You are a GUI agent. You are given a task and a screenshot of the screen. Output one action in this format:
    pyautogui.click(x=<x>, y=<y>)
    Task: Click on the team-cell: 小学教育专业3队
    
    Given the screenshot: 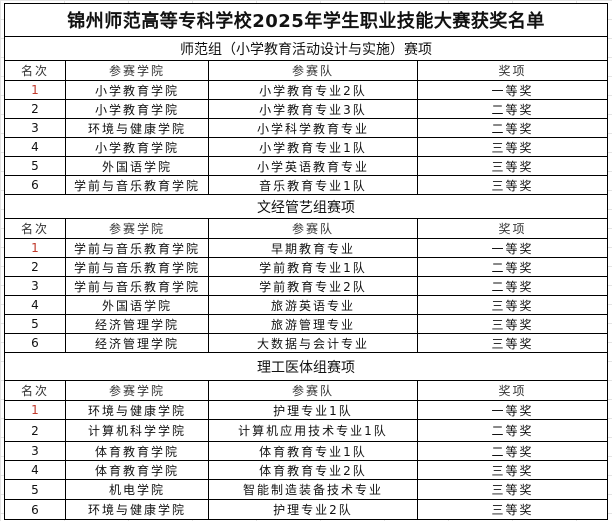 What is the action you would take?
    pyautogui.click(x=313, y=109)
    